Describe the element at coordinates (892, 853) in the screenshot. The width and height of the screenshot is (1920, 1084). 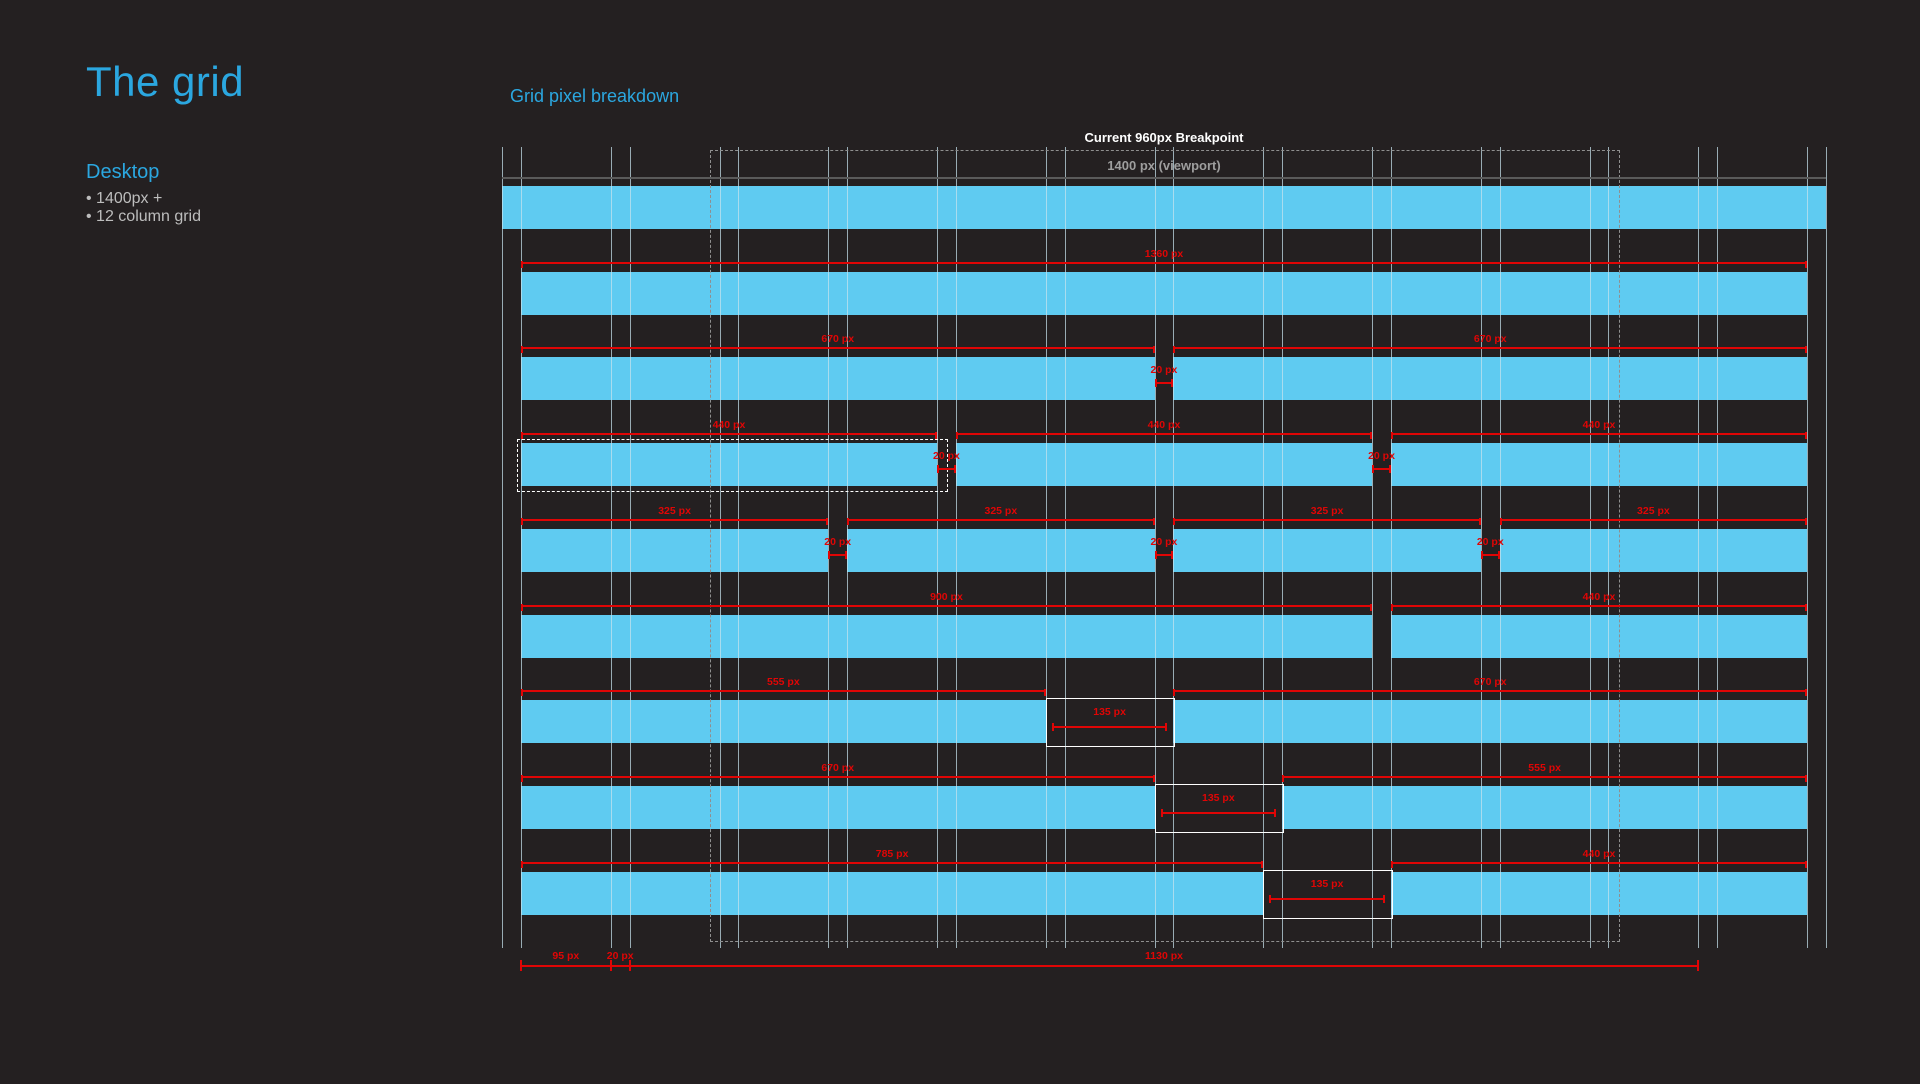
I see `measure-label: 785 px` at that location.